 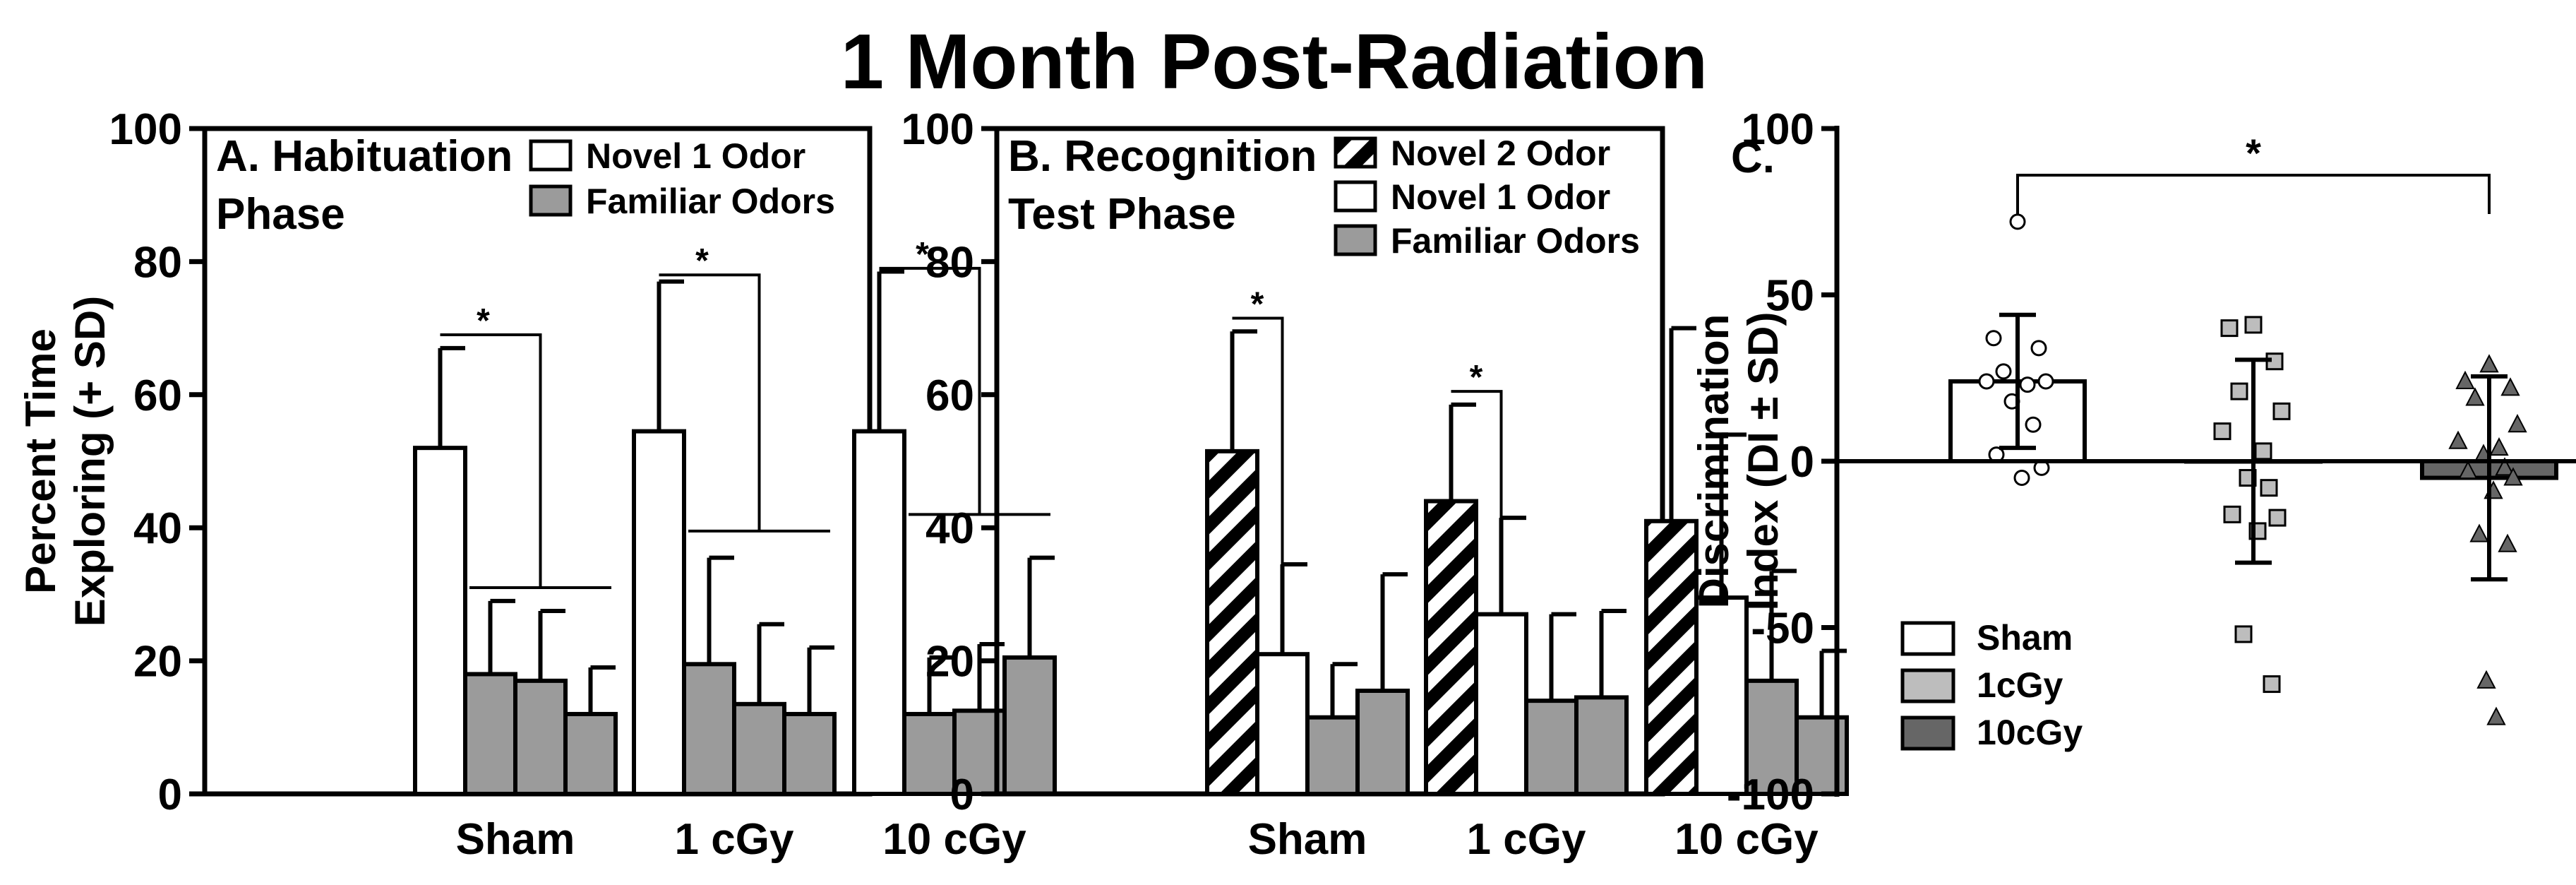 I want to click on legend-label: Novel 1 Odor, so click(x=1500, y=197).